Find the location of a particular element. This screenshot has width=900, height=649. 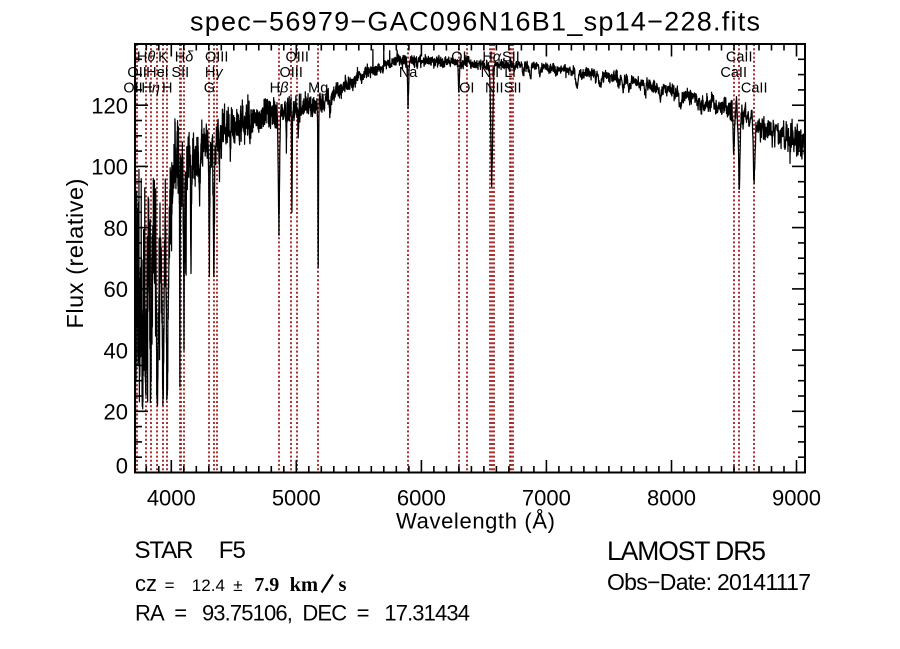

svg-text: 80 is located at coordinates (116, 228).